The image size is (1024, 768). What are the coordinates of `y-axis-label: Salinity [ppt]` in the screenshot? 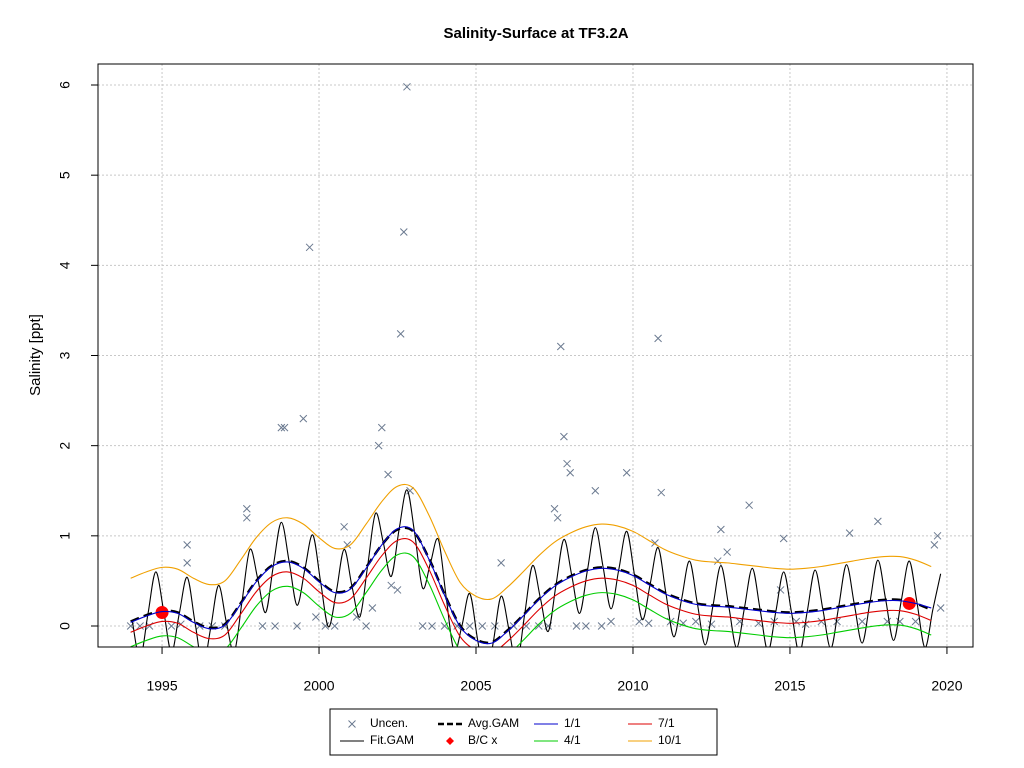 It's located at (35, 355).